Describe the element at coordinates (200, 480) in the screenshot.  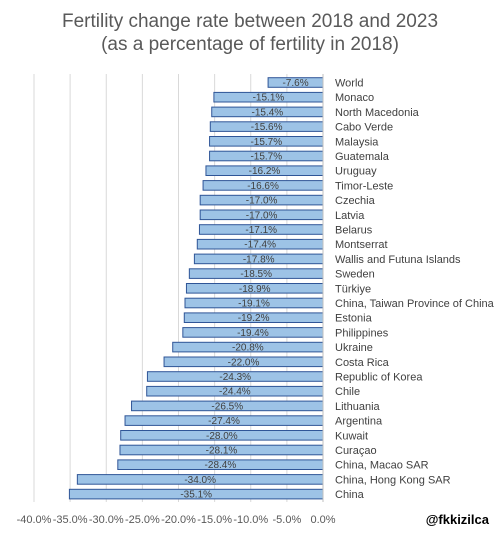
I see `bar-value-label: -34.0%` at that location.